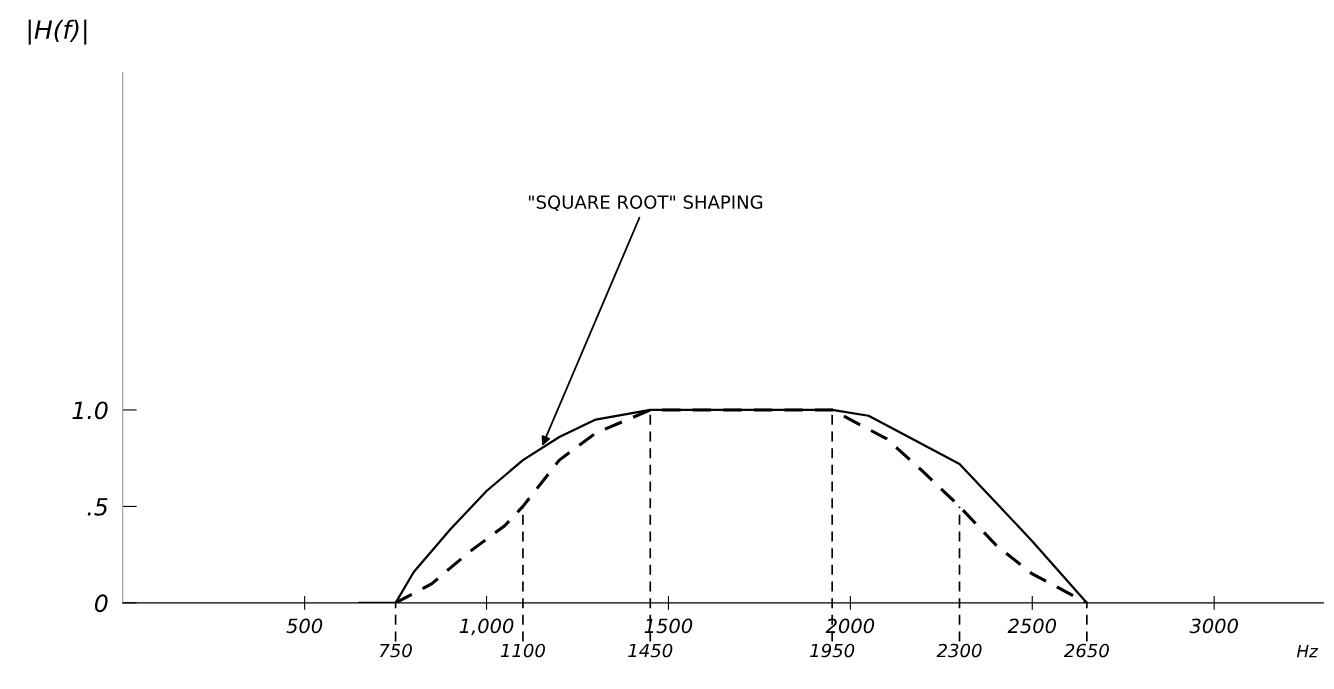  I want to click on x-tick-label: 2500, so click(1032, 626).